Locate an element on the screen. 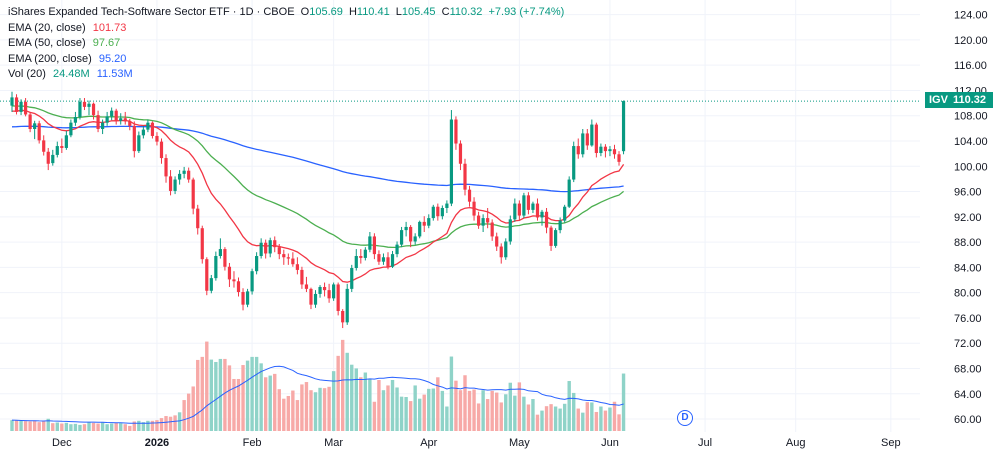  low-number: 105.45 is located at coordinates (418, 12).